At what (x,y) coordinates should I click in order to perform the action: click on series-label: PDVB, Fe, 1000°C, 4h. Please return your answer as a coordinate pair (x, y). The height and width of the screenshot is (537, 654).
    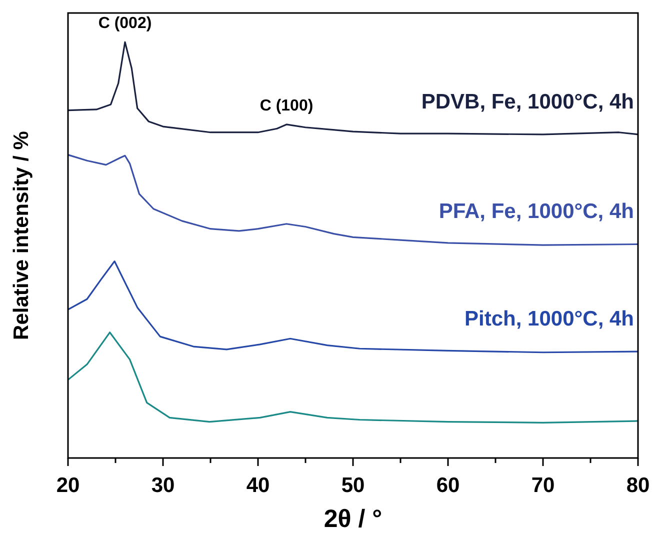
    Looking at the image, I should click on (527, 102).